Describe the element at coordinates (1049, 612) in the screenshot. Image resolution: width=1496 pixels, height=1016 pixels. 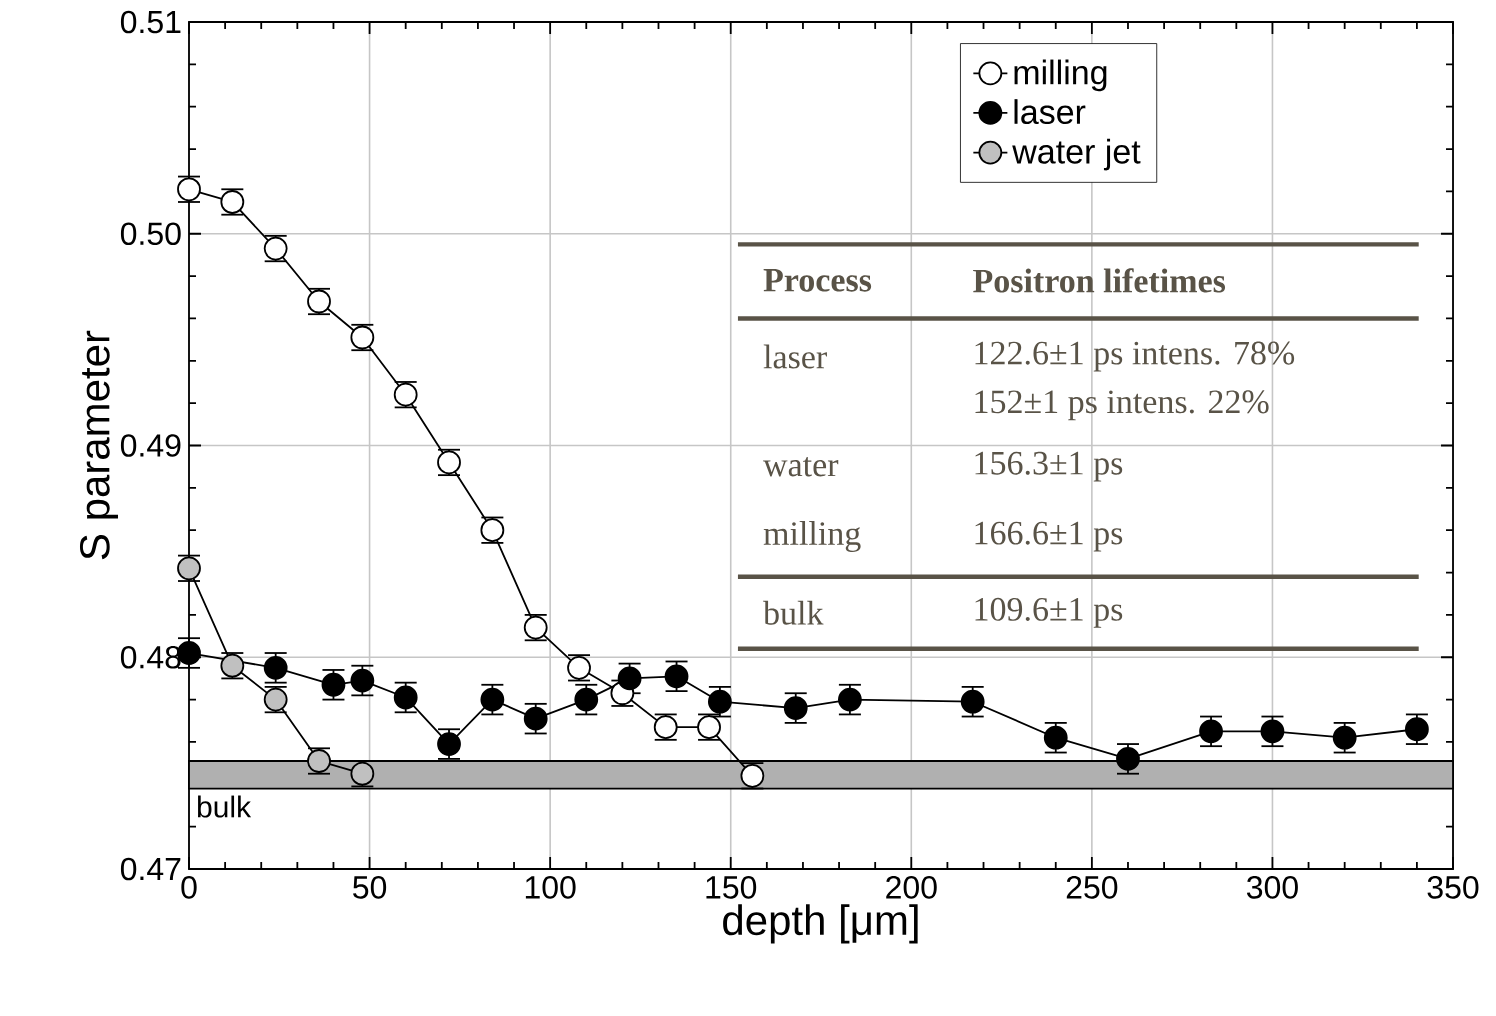
I see `annotation: 109.6±1 ps` at that location.